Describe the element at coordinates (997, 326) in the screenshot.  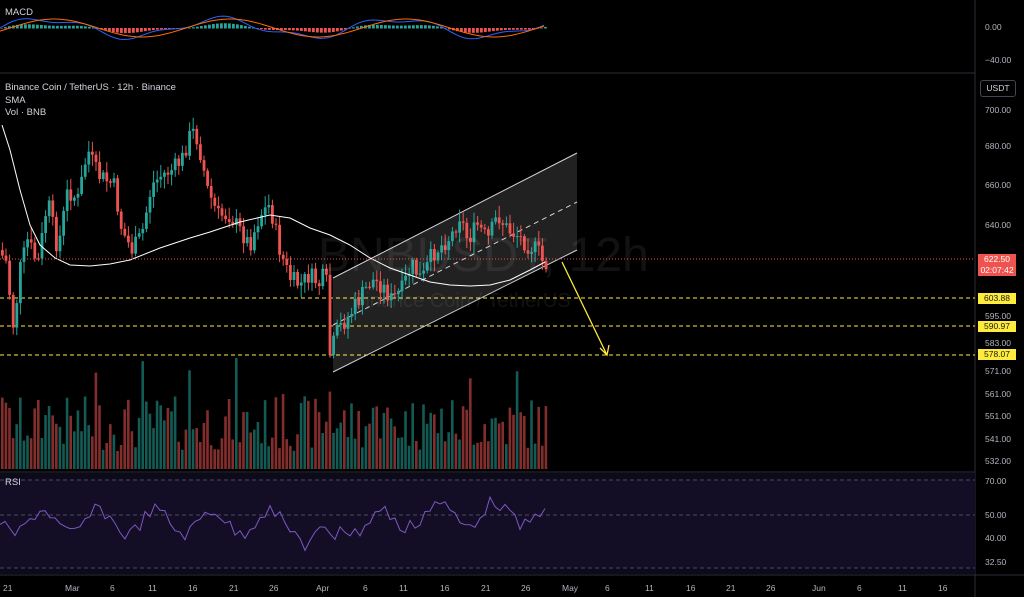
I see `level-tag: 590.97` at that location.